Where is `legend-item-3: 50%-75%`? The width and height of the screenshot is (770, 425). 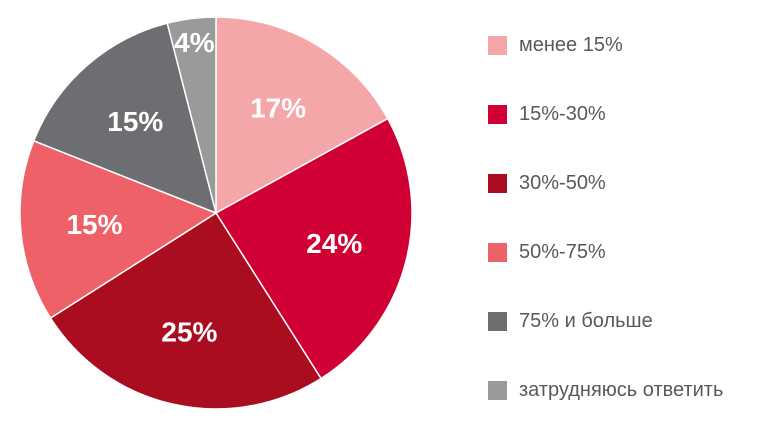
legend-item-3: 50%-75% is located at coordinates (547, 252).